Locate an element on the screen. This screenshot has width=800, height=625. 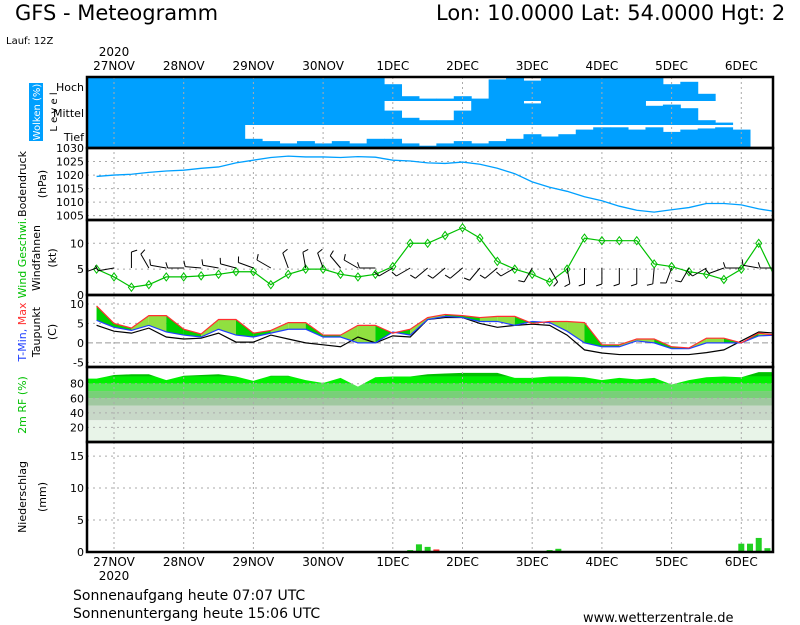
y-tick-pressure: 1020 is located at coordinates (70, 175).